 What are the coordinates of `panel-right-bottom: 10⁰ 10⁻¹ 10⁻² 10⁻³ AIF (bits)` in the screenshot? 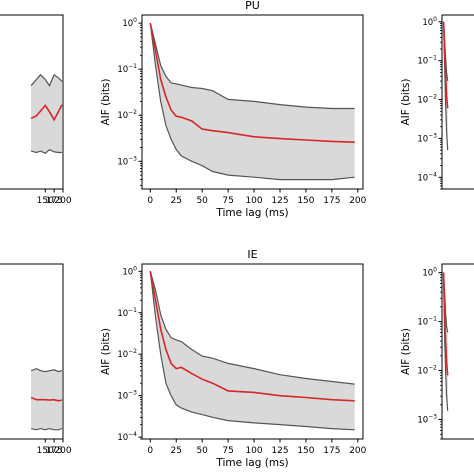 It's located at (437, 351).